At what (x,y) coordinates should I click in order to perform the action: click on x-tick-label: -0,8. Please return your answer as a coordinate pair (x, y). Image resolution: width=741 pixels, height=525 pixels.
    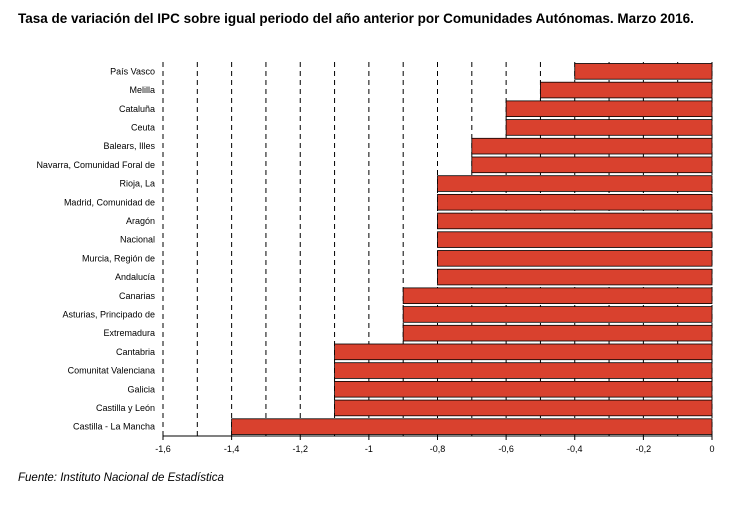
    Looking at the image, I should click on (438, 449).